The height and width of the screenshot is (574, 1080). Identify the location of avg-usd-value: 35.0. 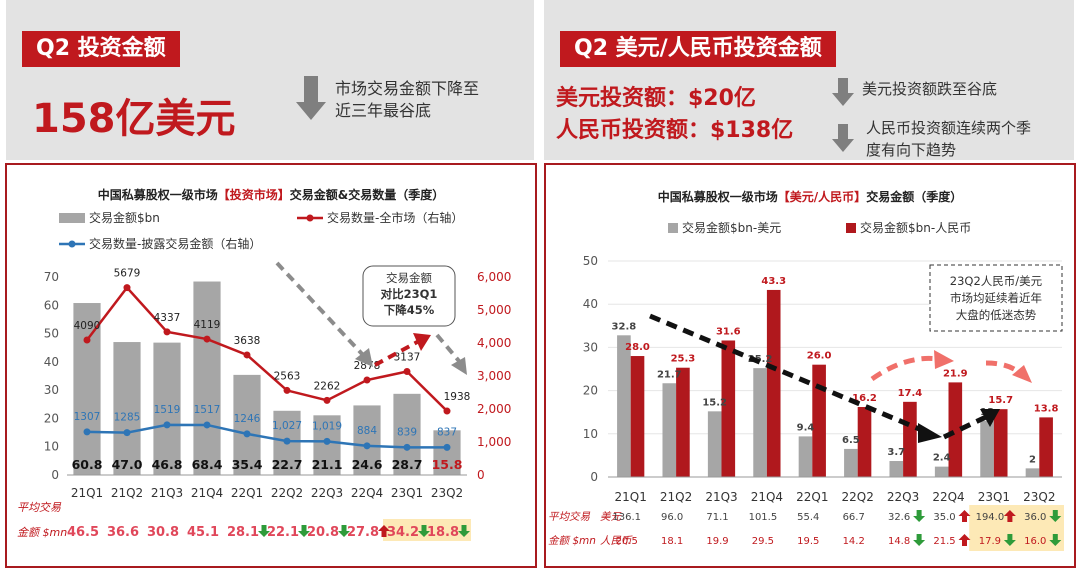
(944, 517).